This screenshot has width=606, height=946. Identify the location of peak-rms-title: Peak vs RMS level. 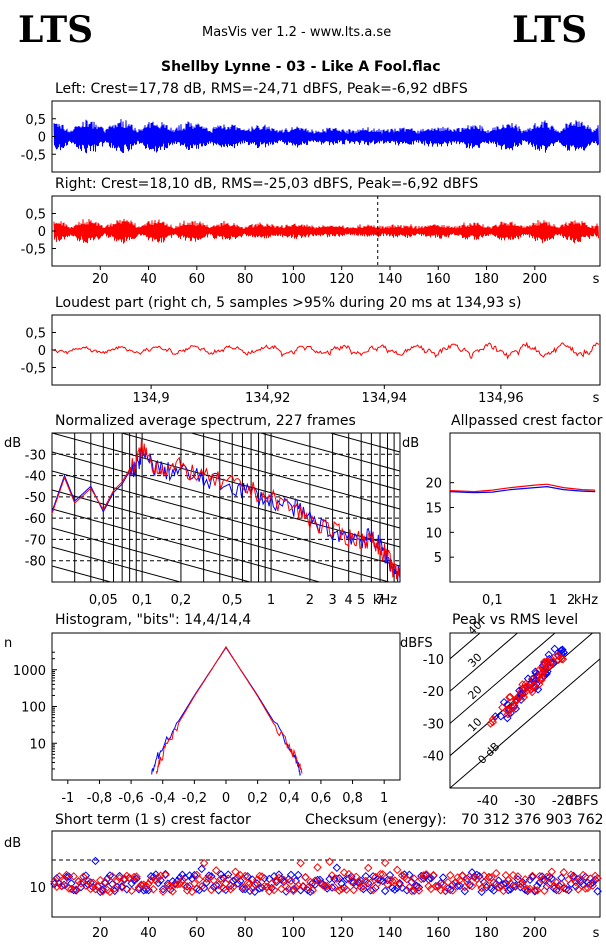
(515, 620).